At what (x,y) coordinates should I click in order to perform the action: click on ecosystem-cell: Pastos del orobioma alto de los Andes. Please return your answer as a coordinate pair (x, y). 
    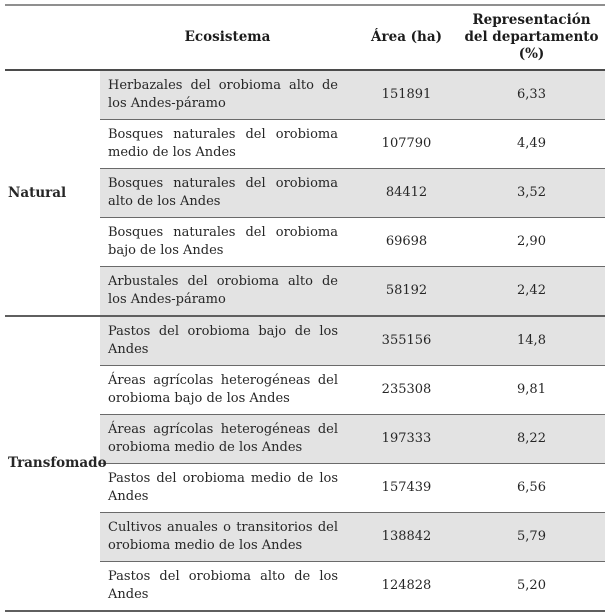
    Looking at the image, I should click on (227, 586).